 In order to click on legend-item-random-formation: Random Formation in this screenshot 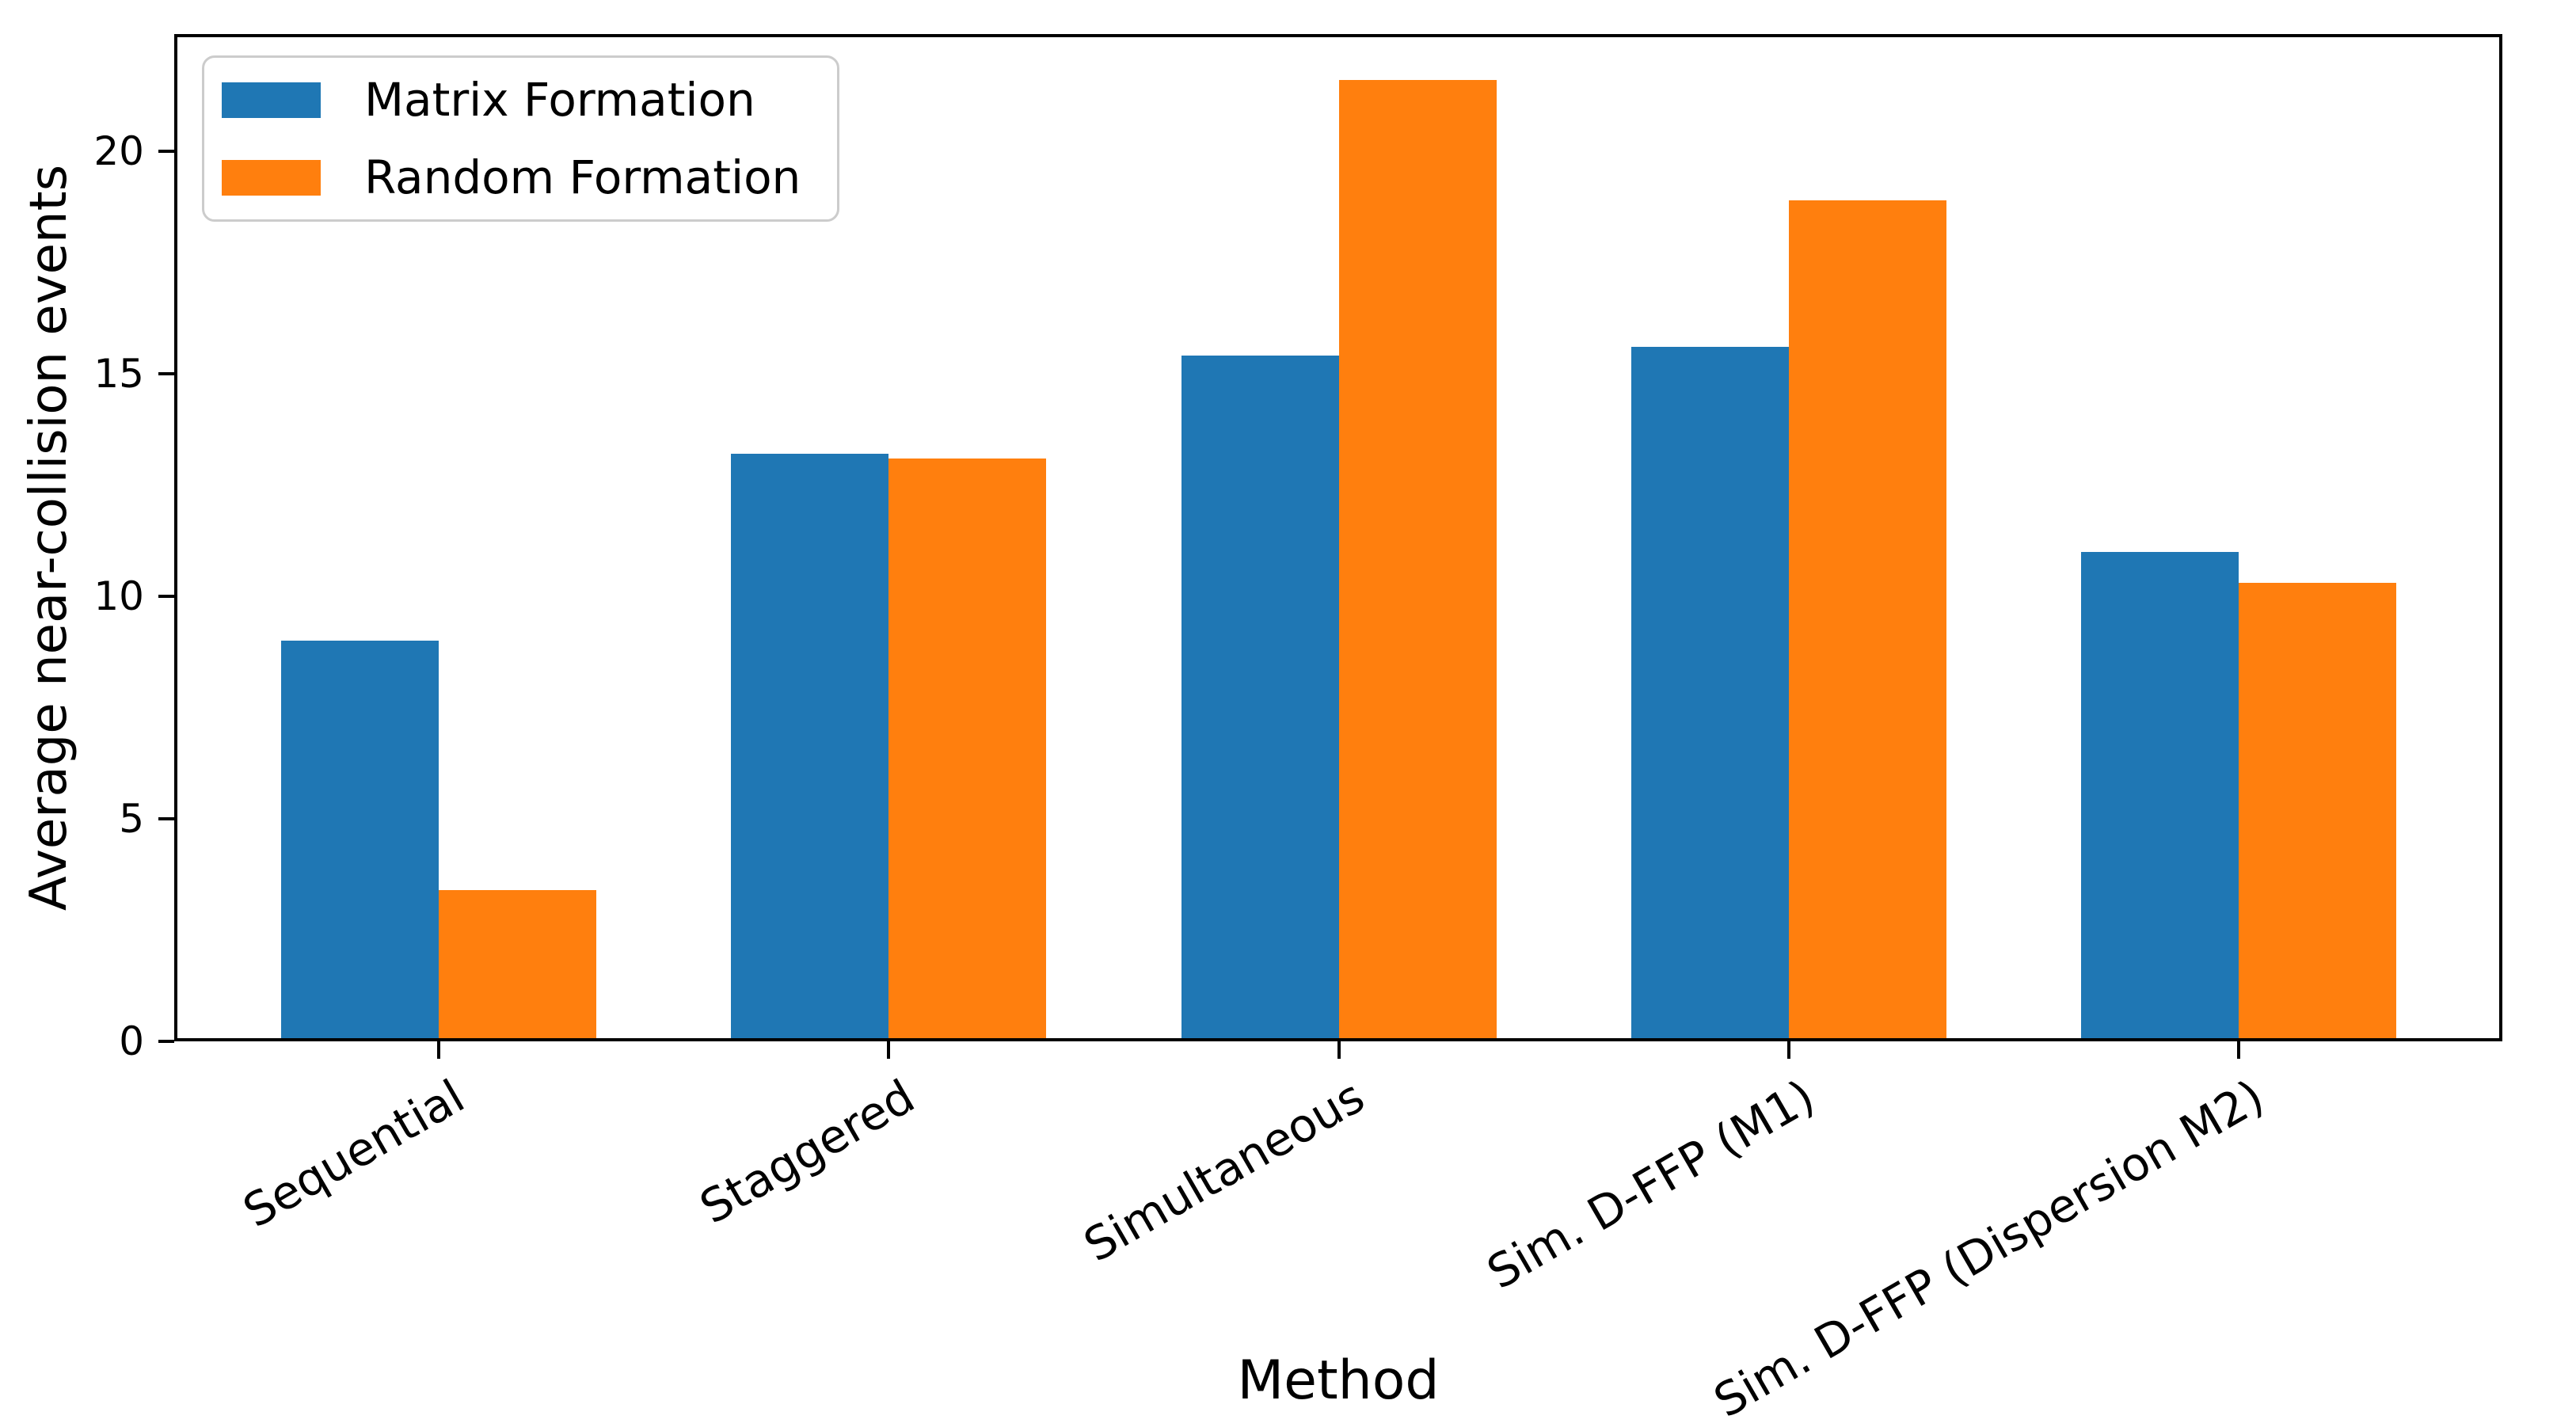, I will do `click(529, 177)`.